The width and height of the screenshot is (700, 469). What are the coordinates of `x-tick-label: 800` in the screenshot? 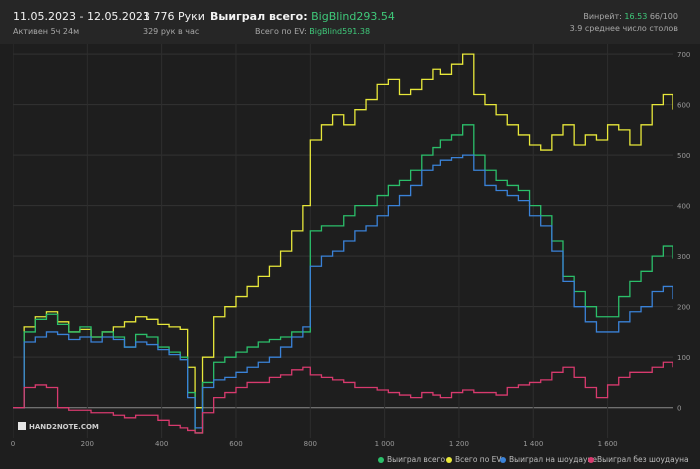 It's located at (310, 444).